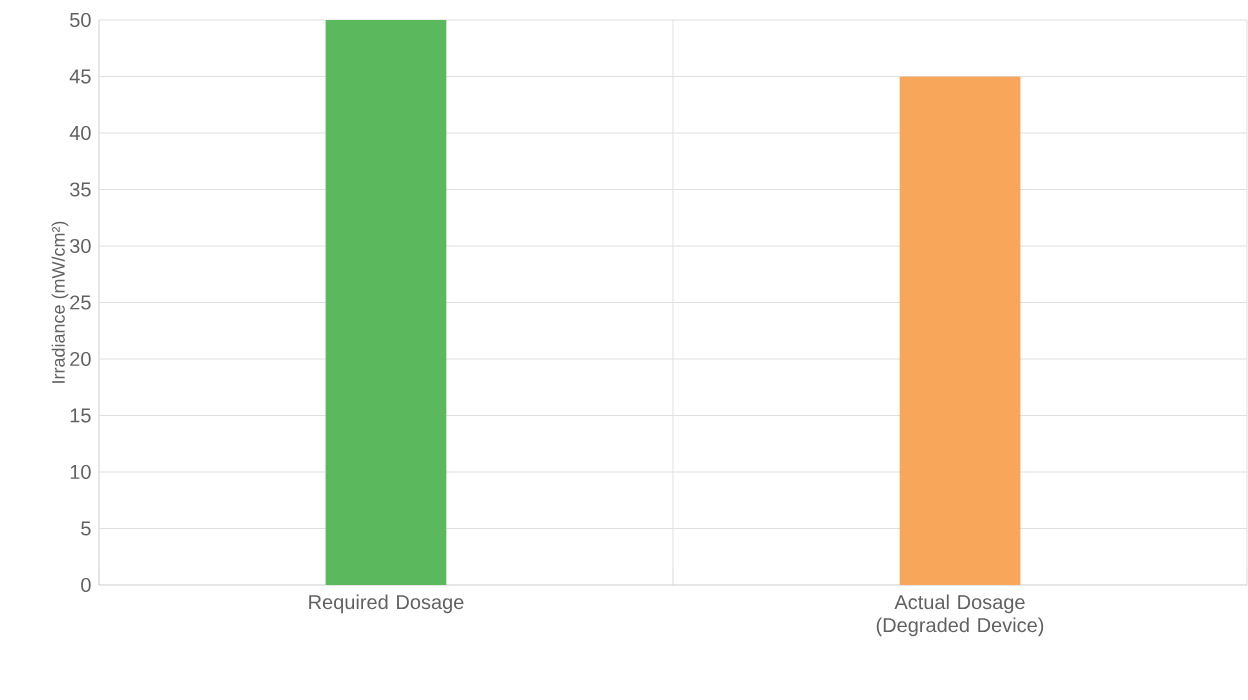 This screenshot has height=700, width=1248. Describe the element at coordinates (80, 189) in the screenshot. I see `y-tick-label: 35` at that location.